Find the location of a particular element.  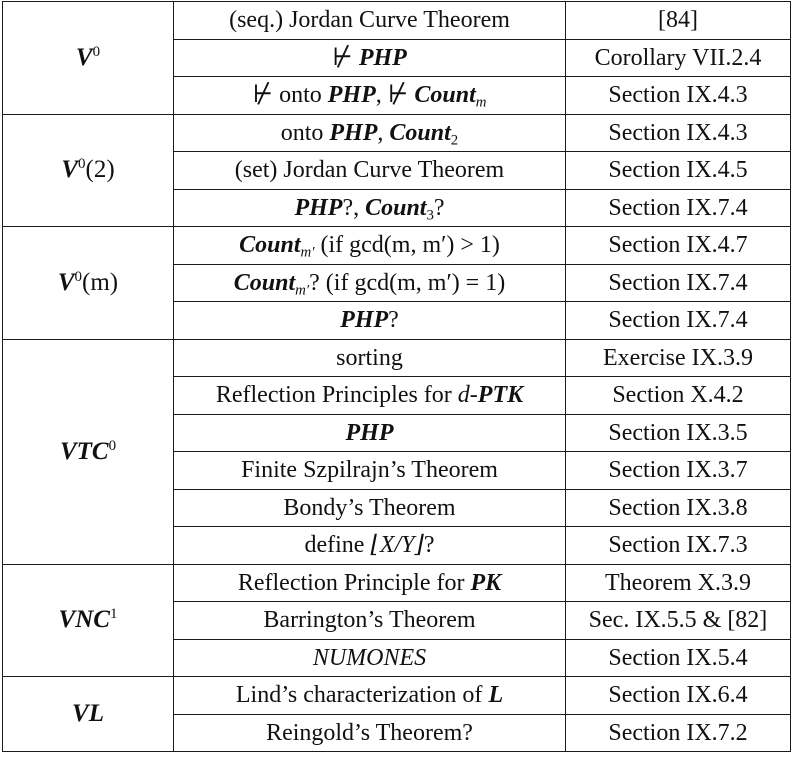

theory-cell-vtc0: VTC0 is located at coordinates (88, 451).